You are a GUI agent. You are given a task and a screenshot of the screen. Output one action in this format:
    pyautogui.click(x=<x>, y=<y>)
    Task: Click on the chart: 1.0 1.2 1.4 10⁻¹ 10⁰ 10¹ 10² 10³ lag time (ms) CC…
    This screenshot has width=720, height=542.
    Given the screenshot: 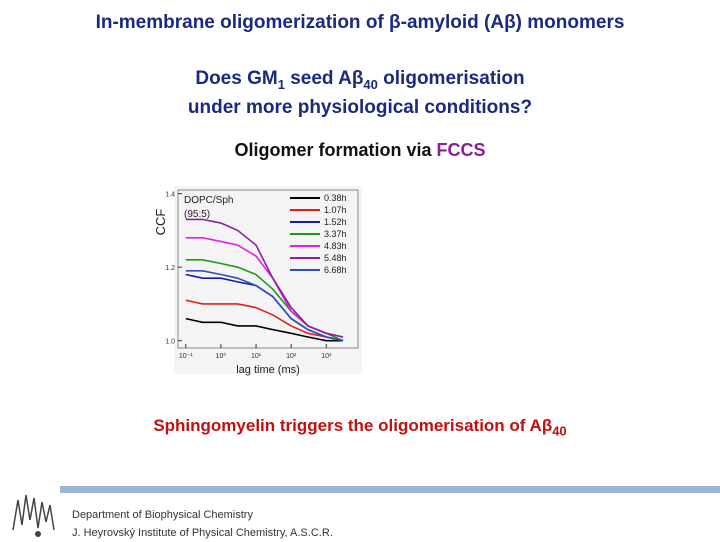 What is the action you would take?
    pyautogui.click(x=257, y=281)
    